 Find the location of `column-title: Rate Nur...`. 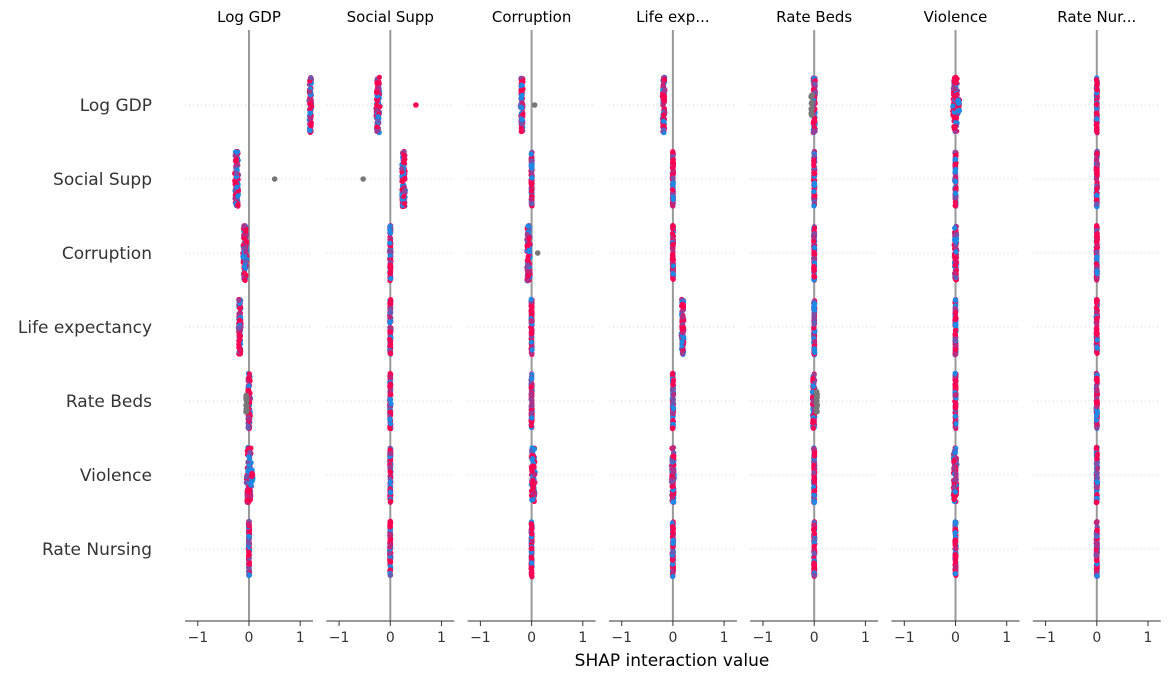

column-title: Rate Nur... is located at coordinates (1096, 17).